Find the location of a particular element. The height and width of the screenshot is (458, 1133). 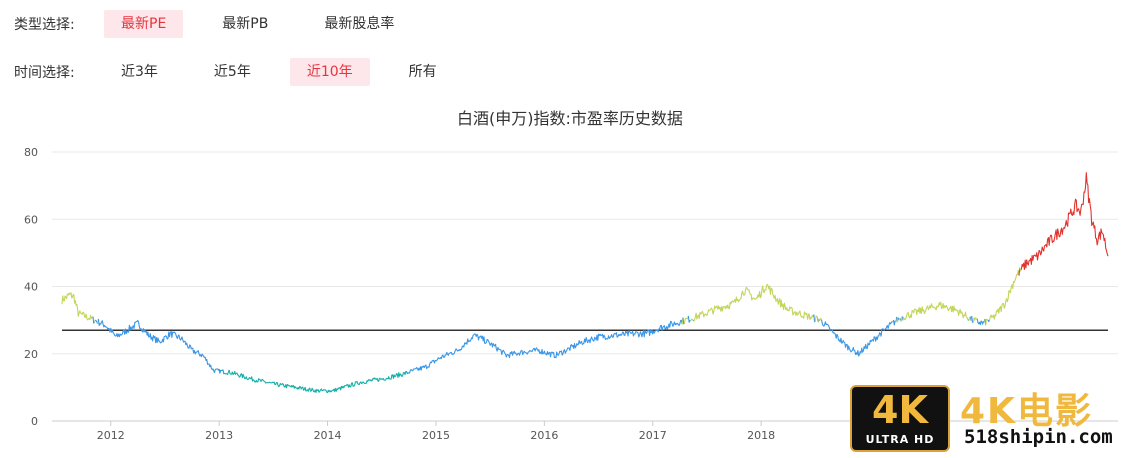

option-all: 所有 is located at coordinates (422, 72).